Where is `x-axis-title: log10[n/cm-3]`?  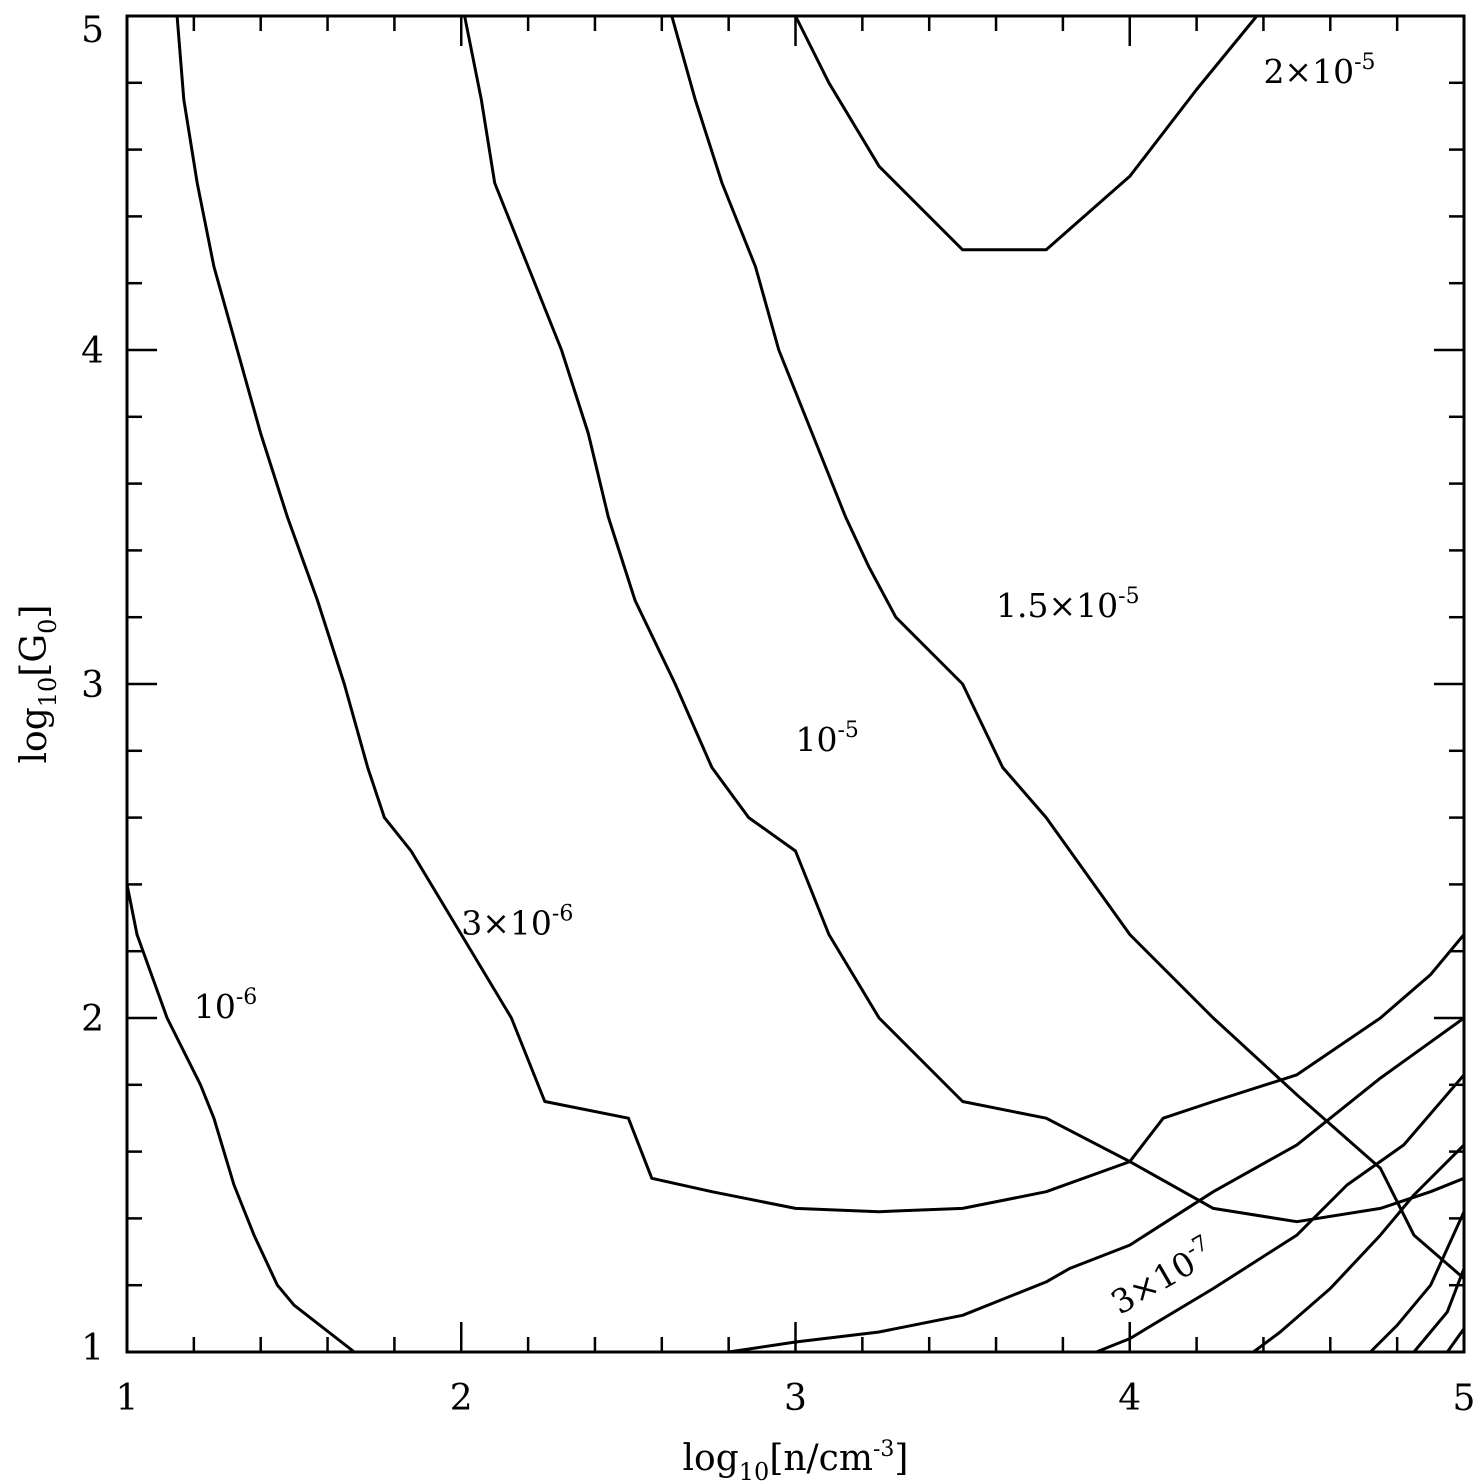 x-axis-title: log10[n/cm-3] is located at coordinates (796, 1460).